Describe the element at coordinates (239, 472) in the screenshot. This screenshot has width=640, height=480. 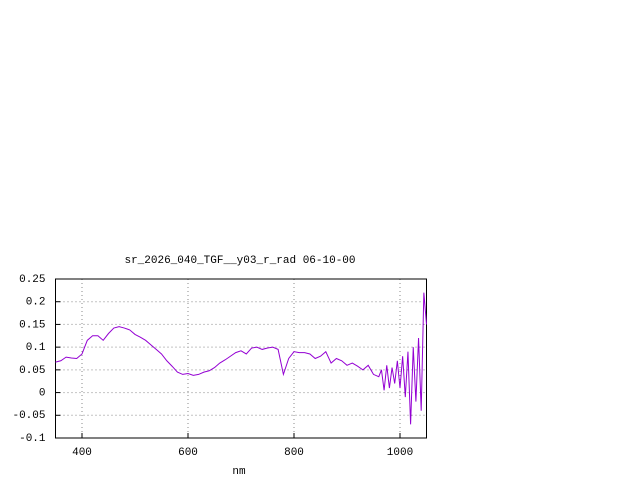
I see `x-axis-label: nm` at that location.